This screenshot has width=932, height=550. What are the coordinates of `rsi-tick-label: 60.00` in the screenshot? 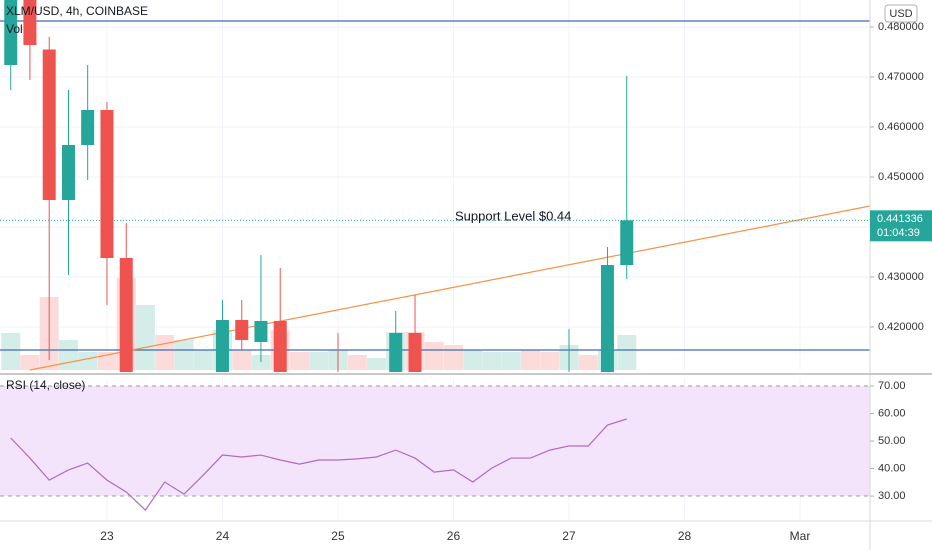 It's located at (892, 413).